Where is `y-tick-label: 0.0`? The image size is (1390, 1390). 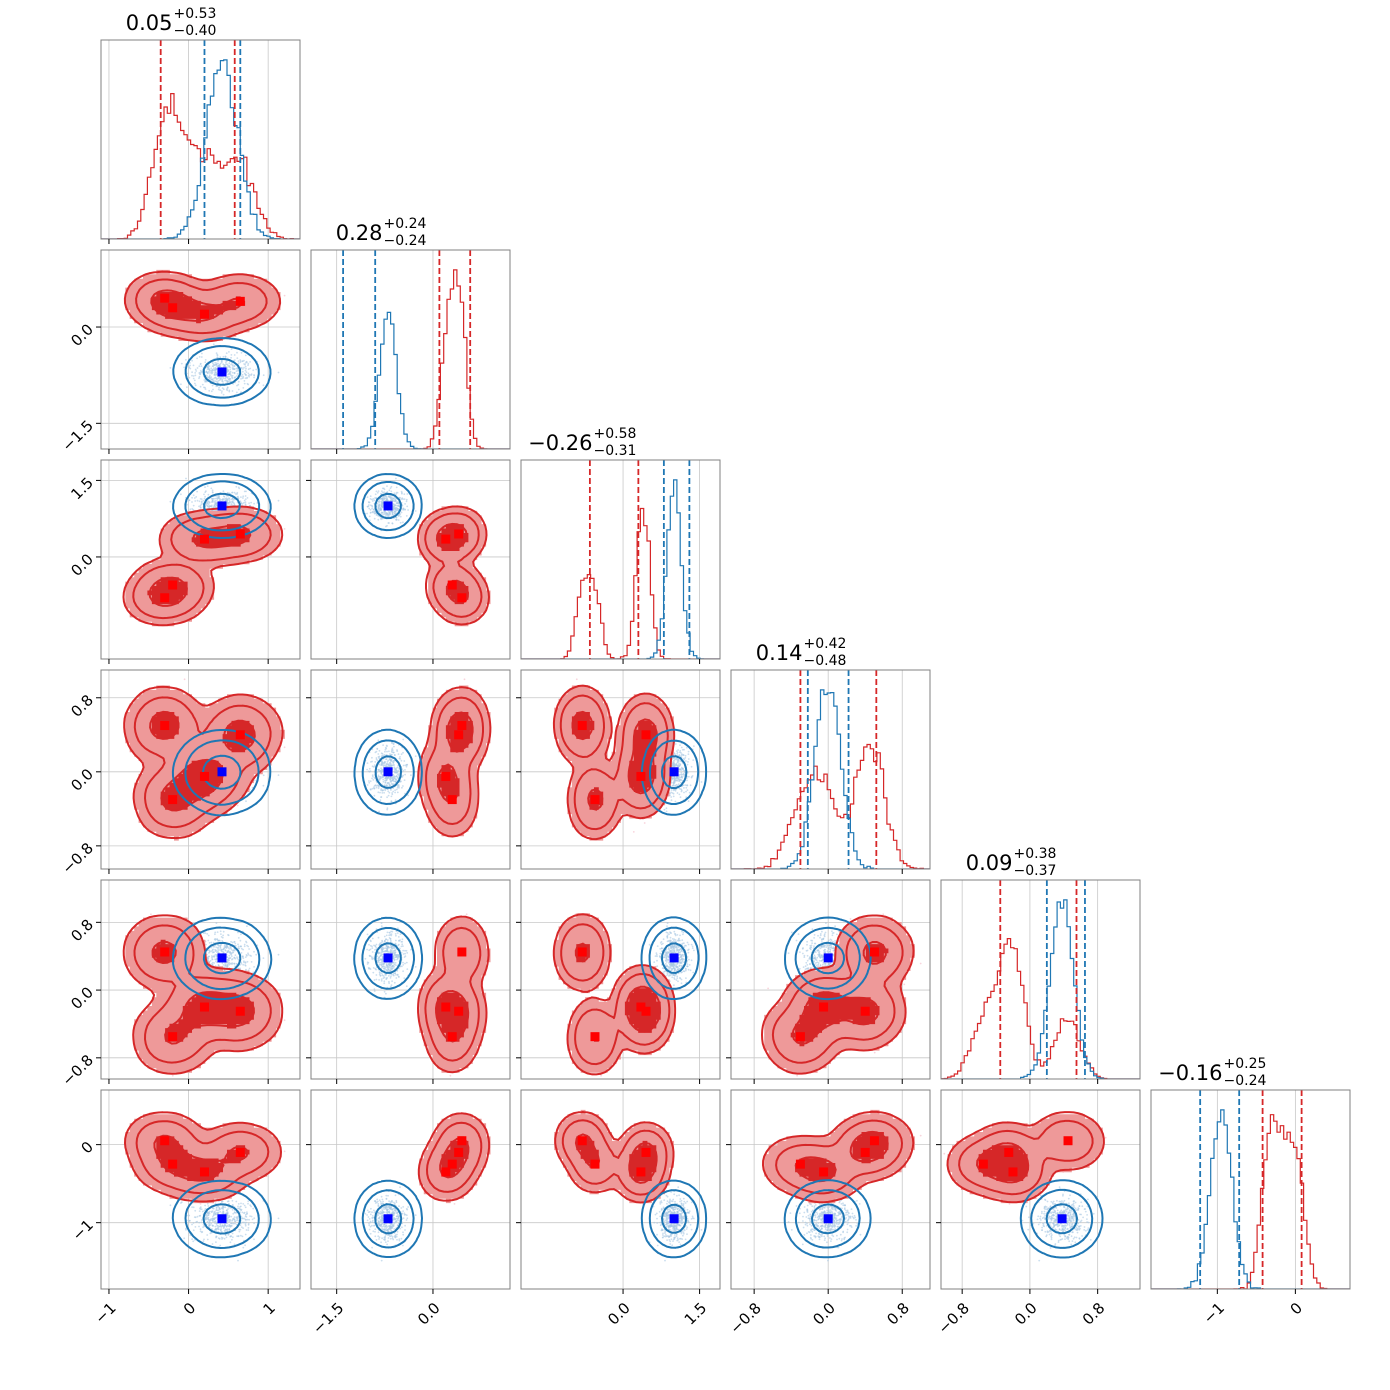 y-tick-label: 0.0 is located at coordinates (82, 335).